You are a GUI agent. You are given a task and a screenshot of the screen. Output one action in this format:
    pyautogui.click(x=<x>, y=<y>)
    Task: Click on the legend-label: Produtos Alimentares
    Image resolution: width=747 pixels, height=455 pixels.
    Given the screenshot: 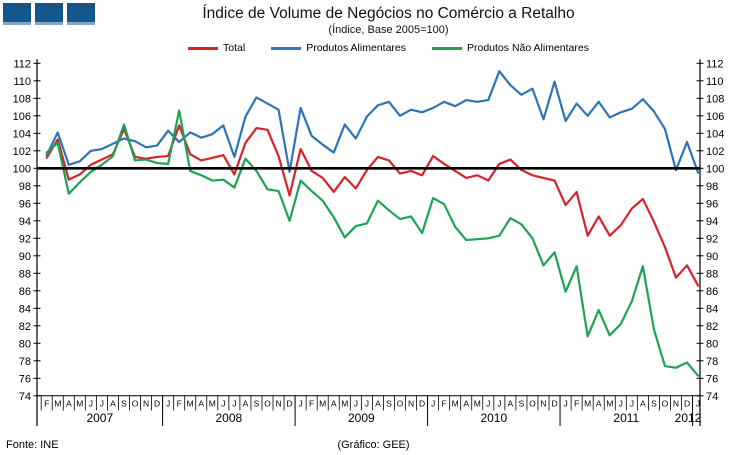 What is the action you would take?
    pyautogui.click(x=356, y=48)
    